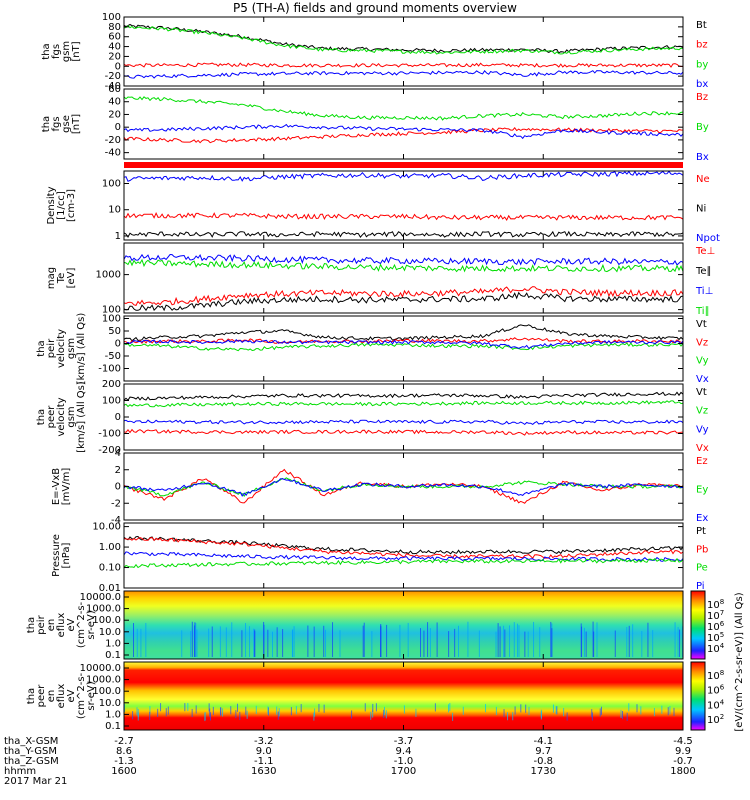 This screenshot has height=800, width=750. I want to click on legend-entry: Ez, so click(702, 461).